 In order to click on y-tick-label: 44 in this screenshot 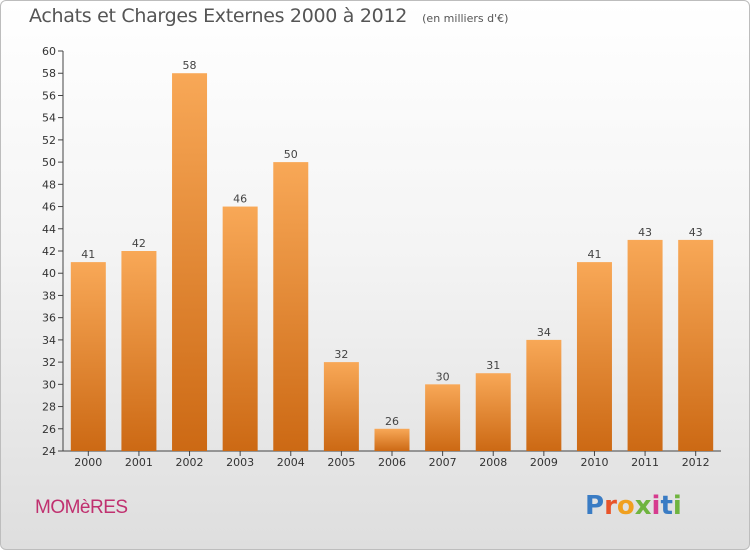, I will do `click(49, 229)`.